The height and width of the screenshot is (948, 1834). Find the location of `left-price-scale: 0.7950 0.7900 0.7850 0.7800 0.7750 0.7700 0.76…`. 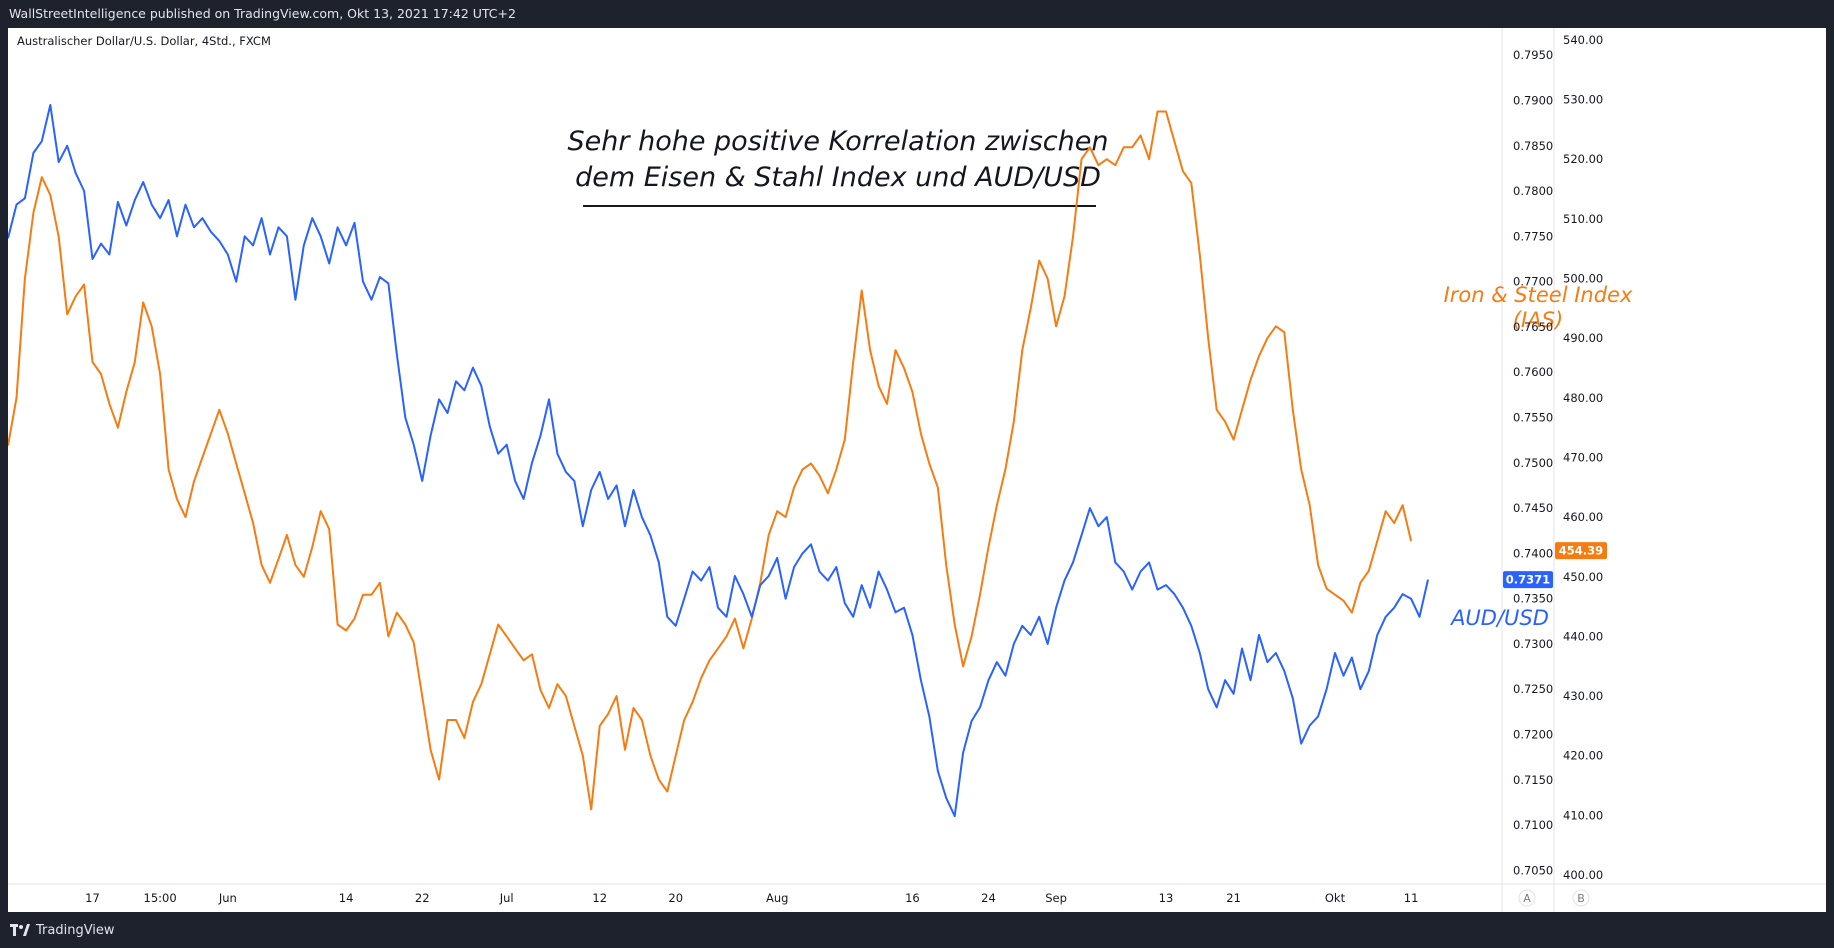

left-price-scale: 0.7950 0.7900 0.7850 0.7800 0.7750 0.7700 0.76… is located at coordinates (1533, 462).